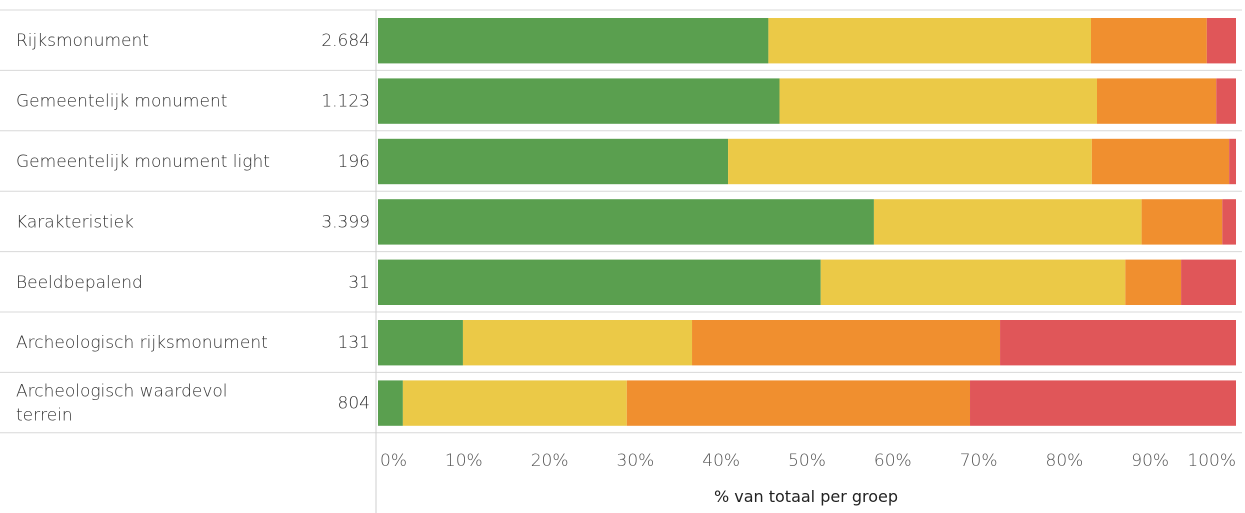 Image resolution: width=1245 pixels, height=513 pixels. Describe the element at coordinates (354, 343) in the screenshot. I see `category-count: 131` at that location.